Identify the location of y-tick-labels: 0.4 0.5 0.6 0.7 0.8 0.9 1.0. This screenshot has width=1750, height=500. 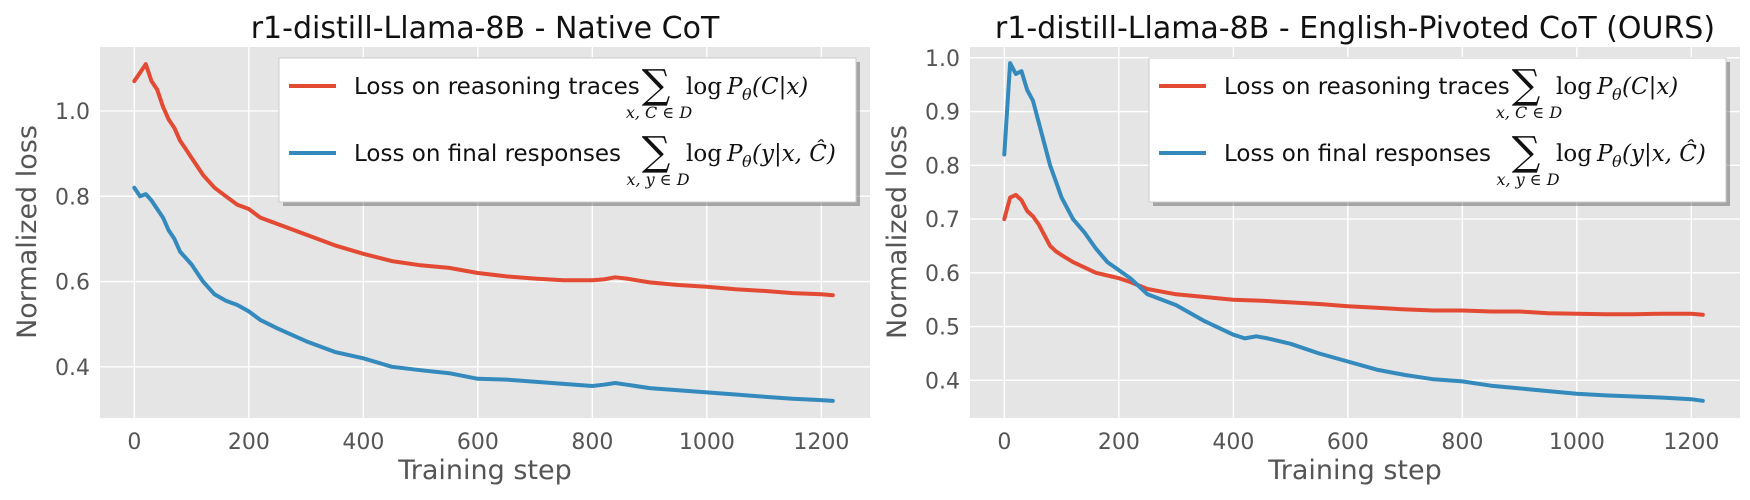
(942, 221).